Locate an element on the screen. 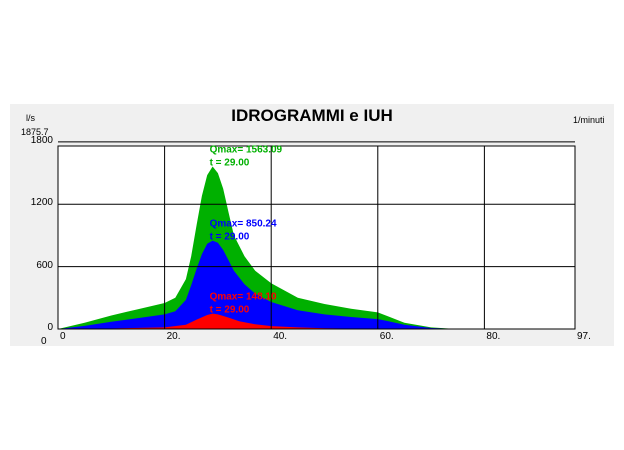 The width and height of the screenshot is (624, 450). y-max-label: 1875.7 is located at coordinates (35, 132).